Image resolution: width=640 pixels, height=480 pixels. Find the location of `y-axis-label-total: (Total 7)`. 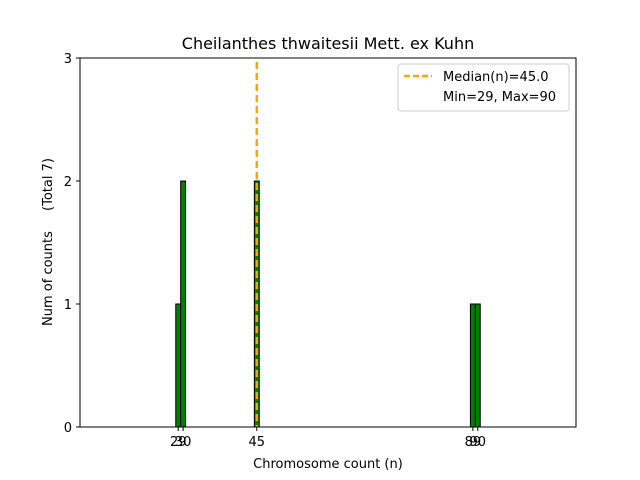

y-axis-label-total: (Total 7) is located at coordinates (48, 184).